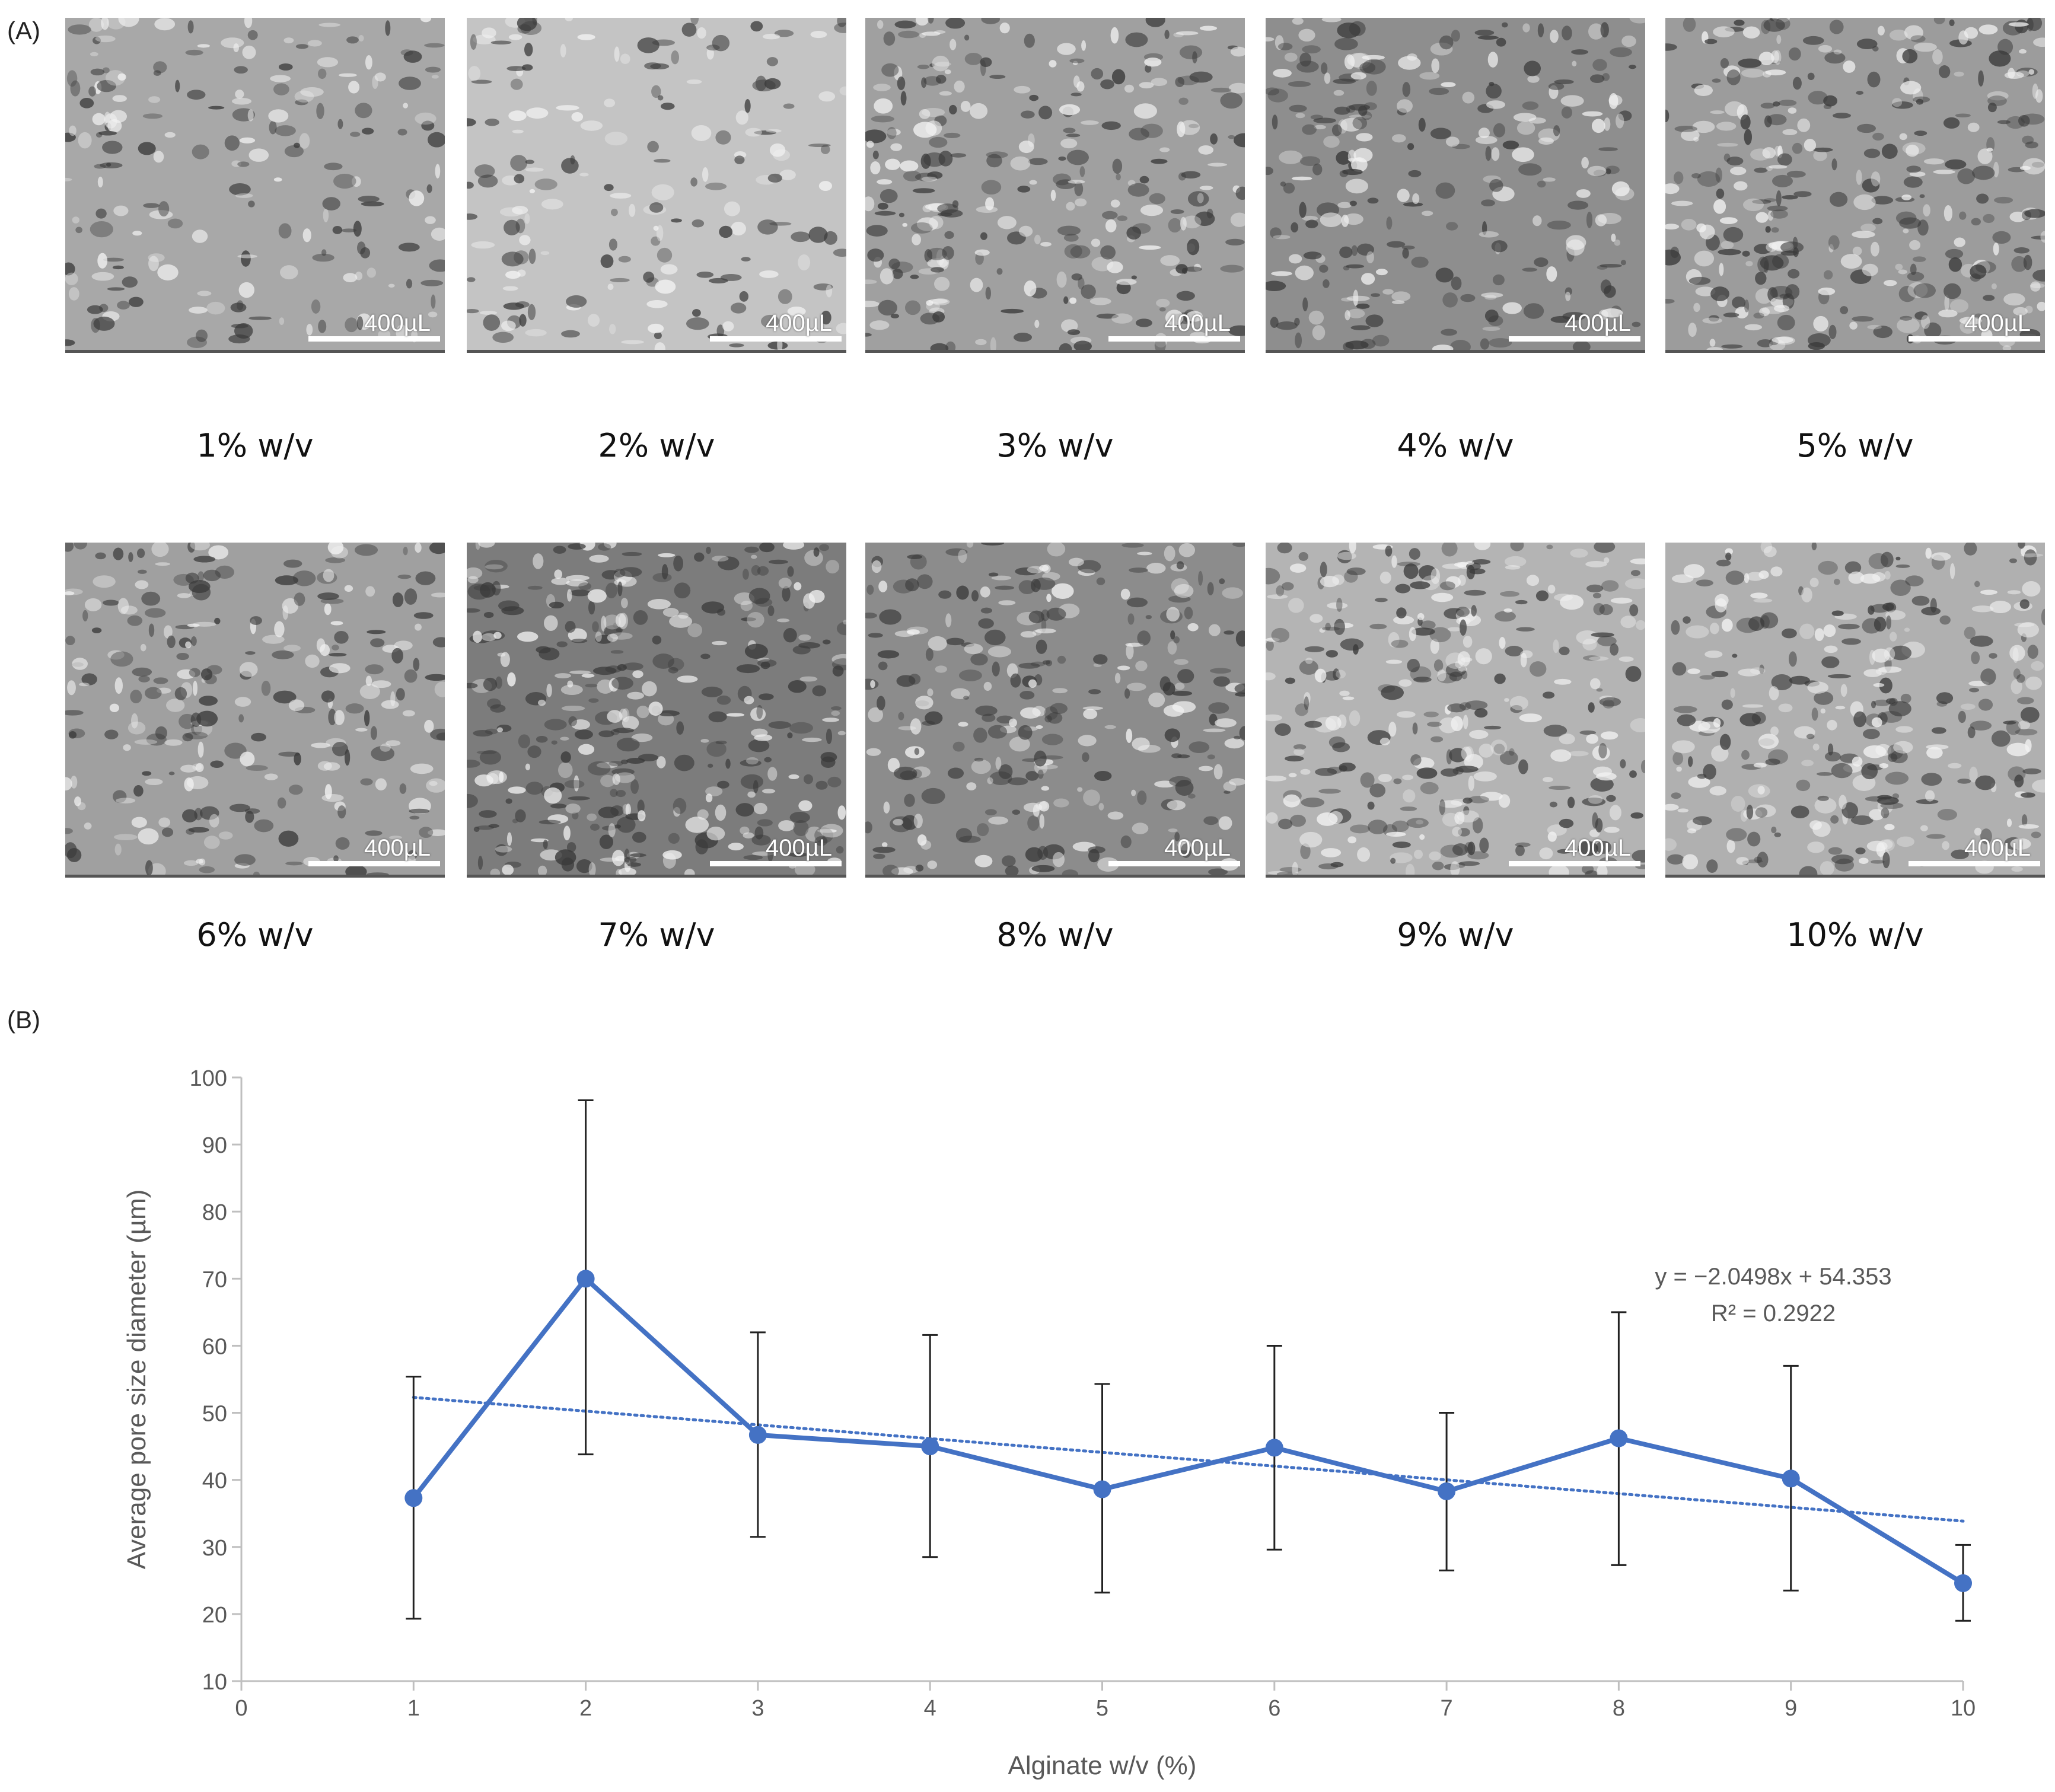  Describe the element at coordinates (215, 1280) in the screenshot. I see `y-tick-label: 70` at that location.